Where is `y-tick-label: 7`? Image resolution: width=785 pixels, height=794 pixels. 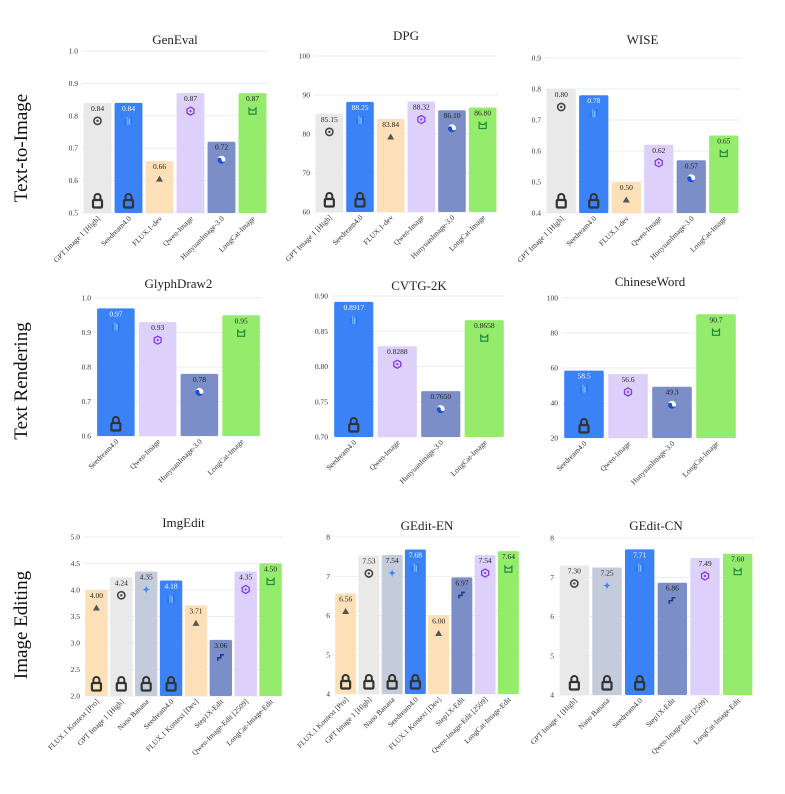
y-tick-label: 7 is located at coordinates (328, 576).